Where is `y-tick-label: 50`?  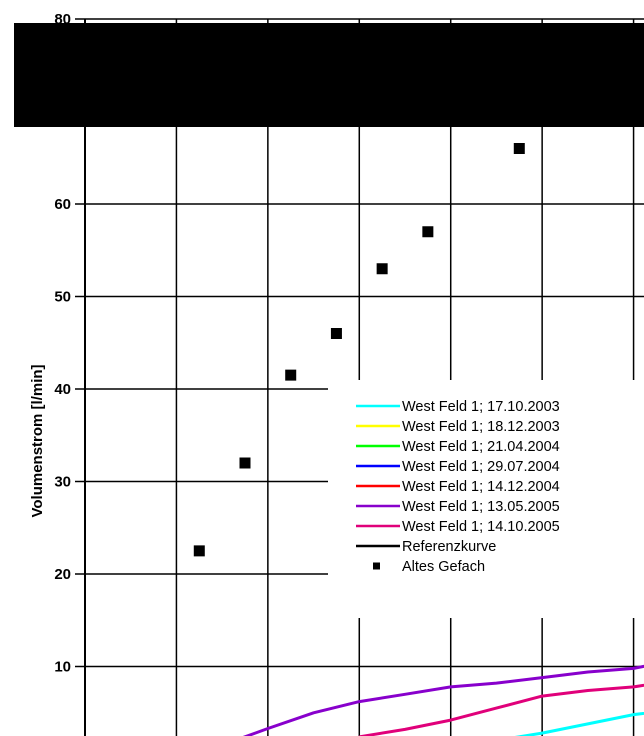 y-tick-label: 50 is located at coordinates (62, 297).